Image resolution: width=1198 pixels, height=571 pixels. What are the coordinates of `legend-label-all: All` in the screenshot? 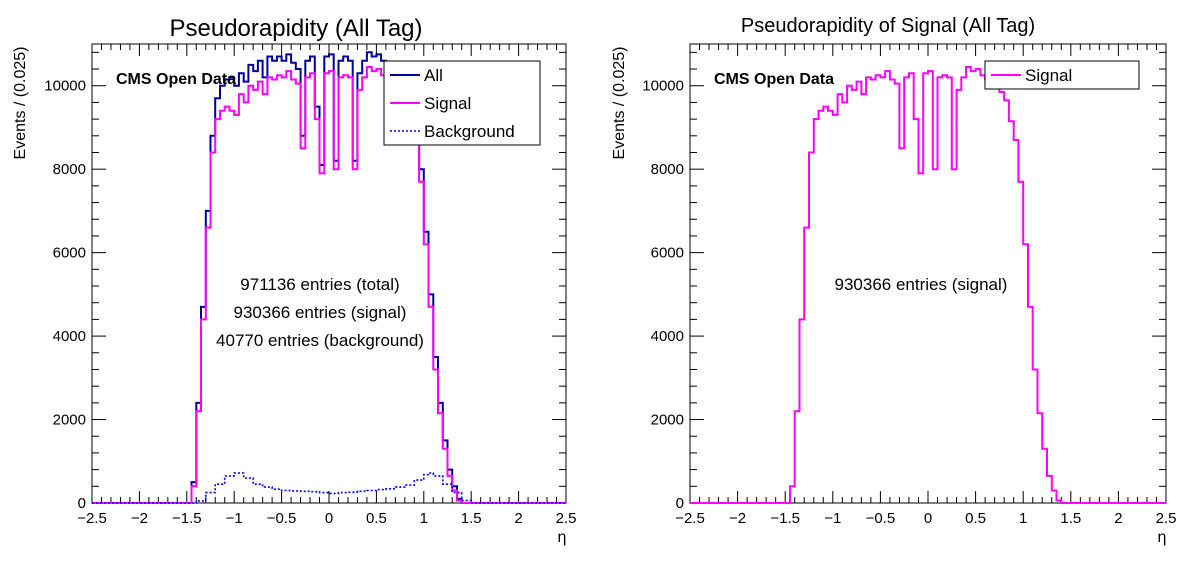 It's located at (433, 75).